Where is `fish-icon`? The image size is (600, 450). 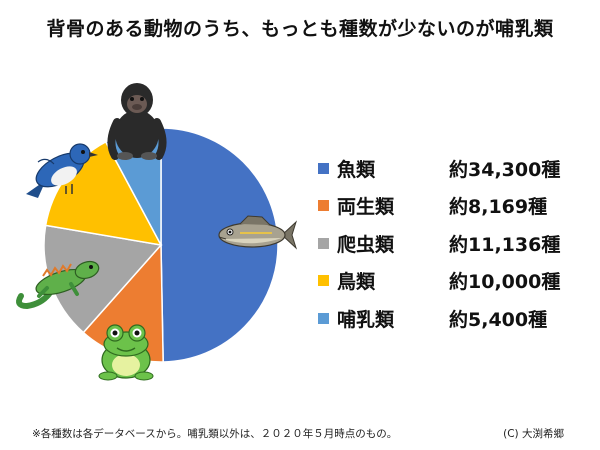
fish-icon is located at coordinates (258, 232).